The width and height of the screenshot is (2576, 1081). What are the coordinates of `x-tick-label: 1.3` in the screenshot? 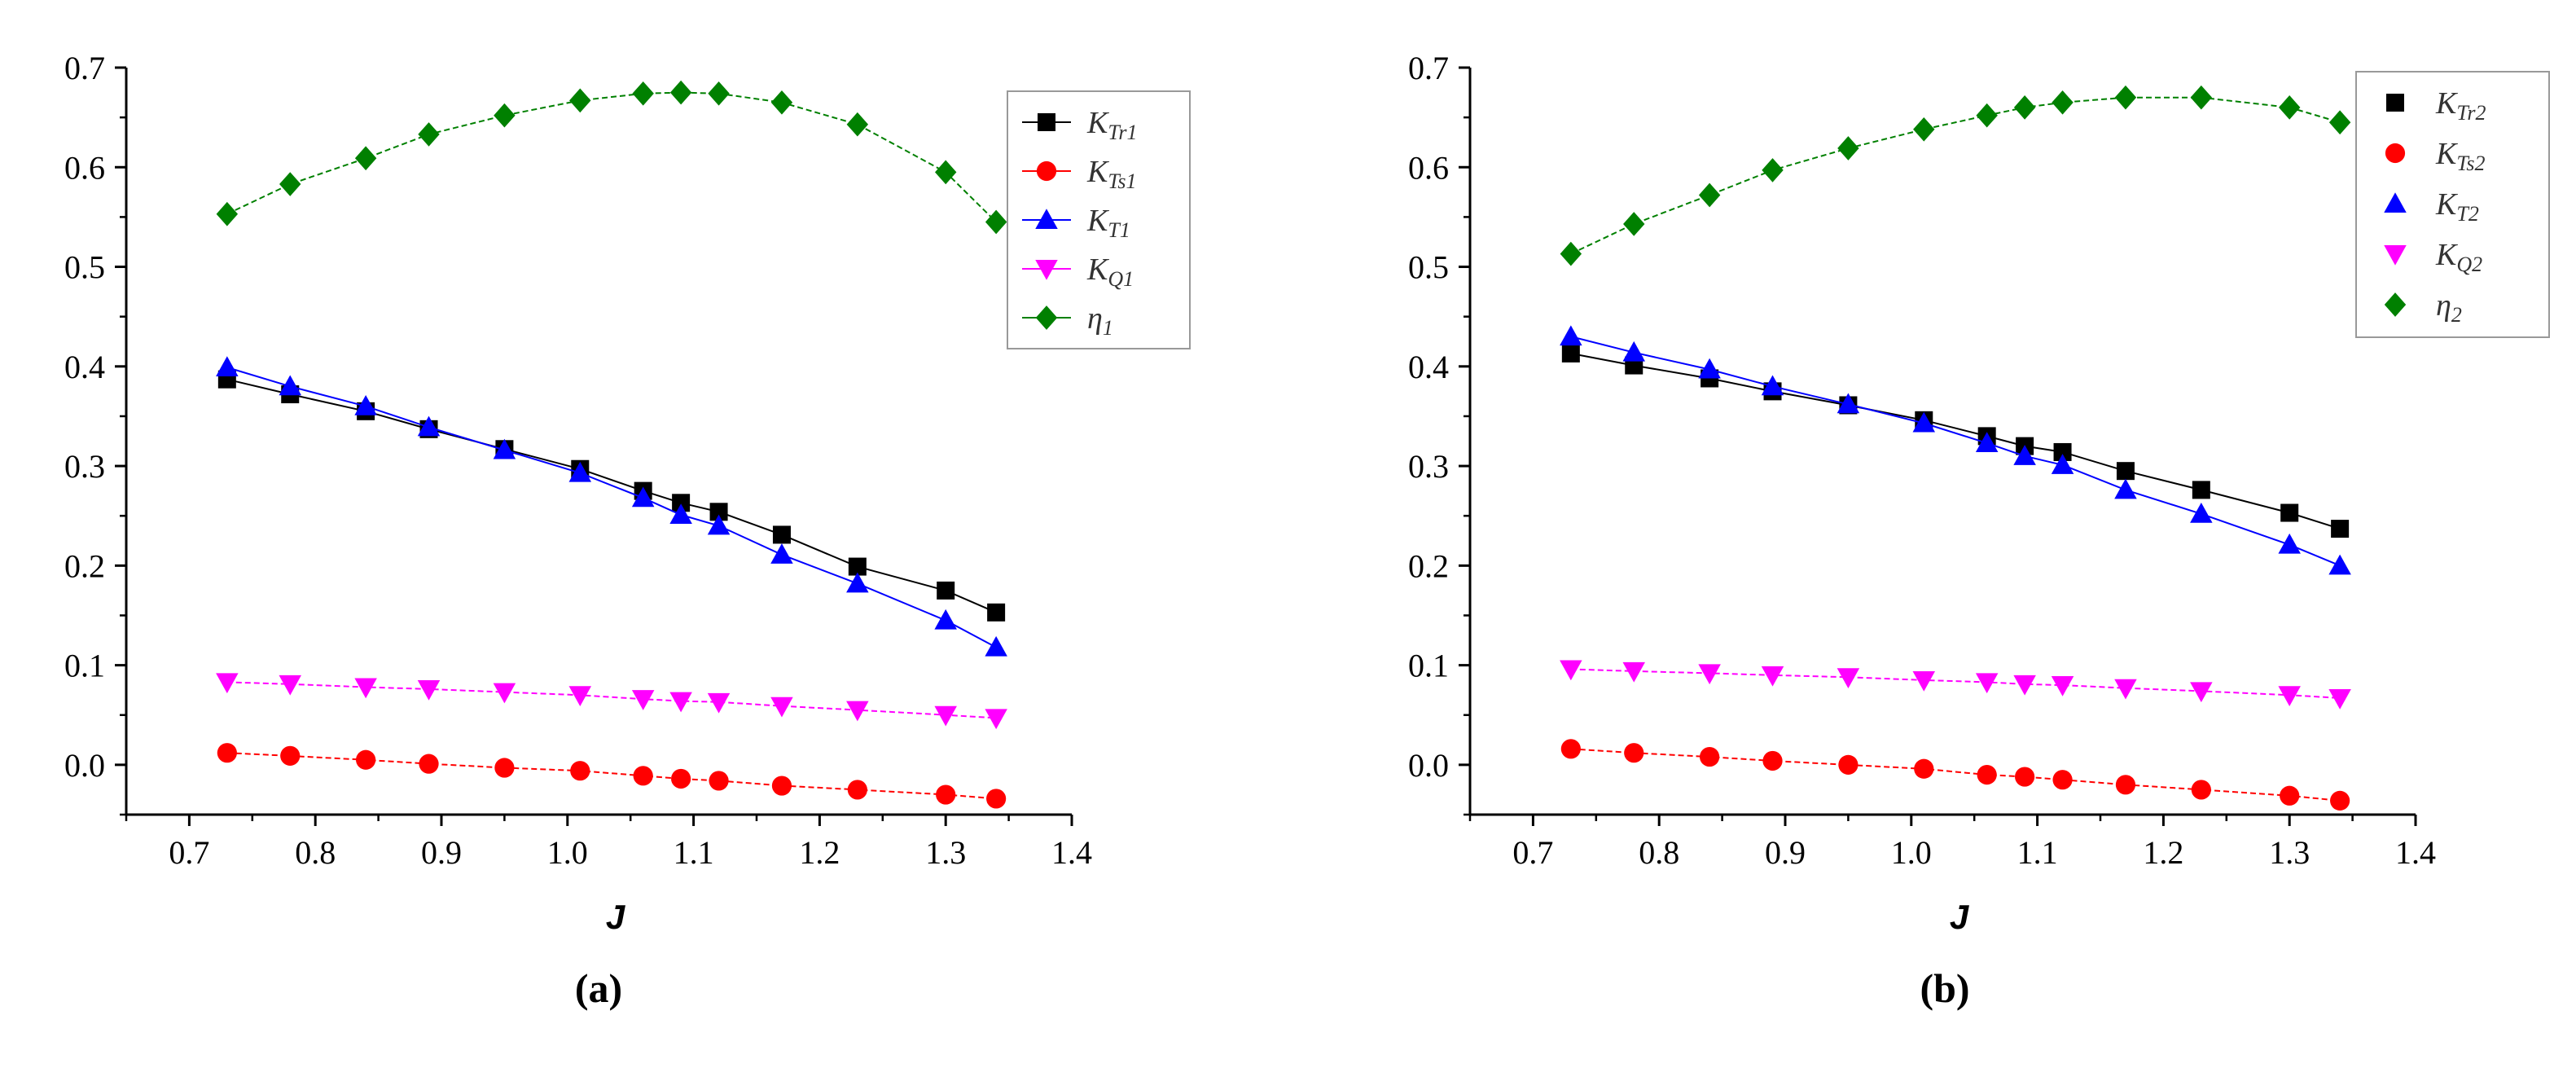 It's located at (945, 852).